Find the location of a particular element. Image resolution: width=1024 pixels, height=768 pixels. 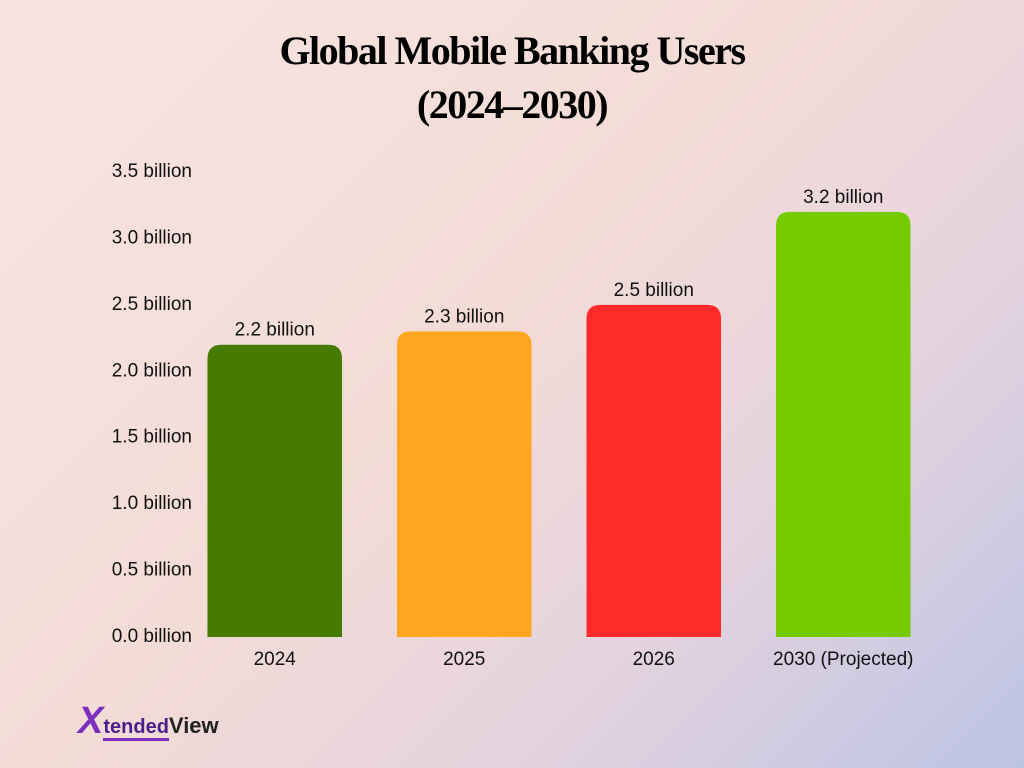

brand-mark: X is located at coordinates (91, 721).